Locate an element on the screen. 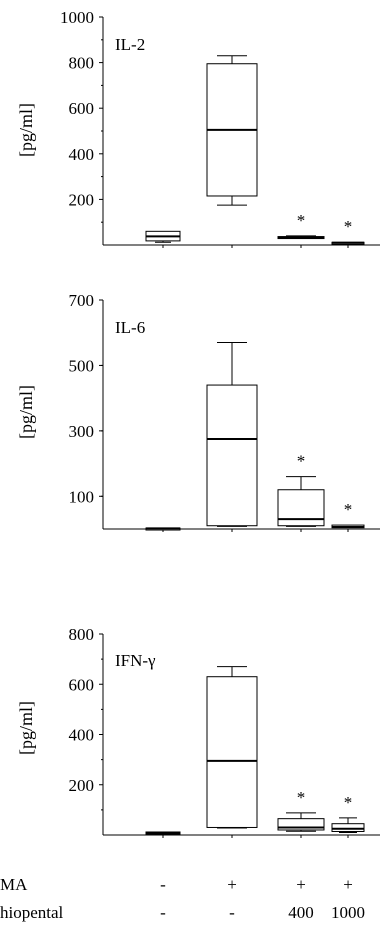  panel-2-box-3-iqr-rect is located at coordinates (301, 508).